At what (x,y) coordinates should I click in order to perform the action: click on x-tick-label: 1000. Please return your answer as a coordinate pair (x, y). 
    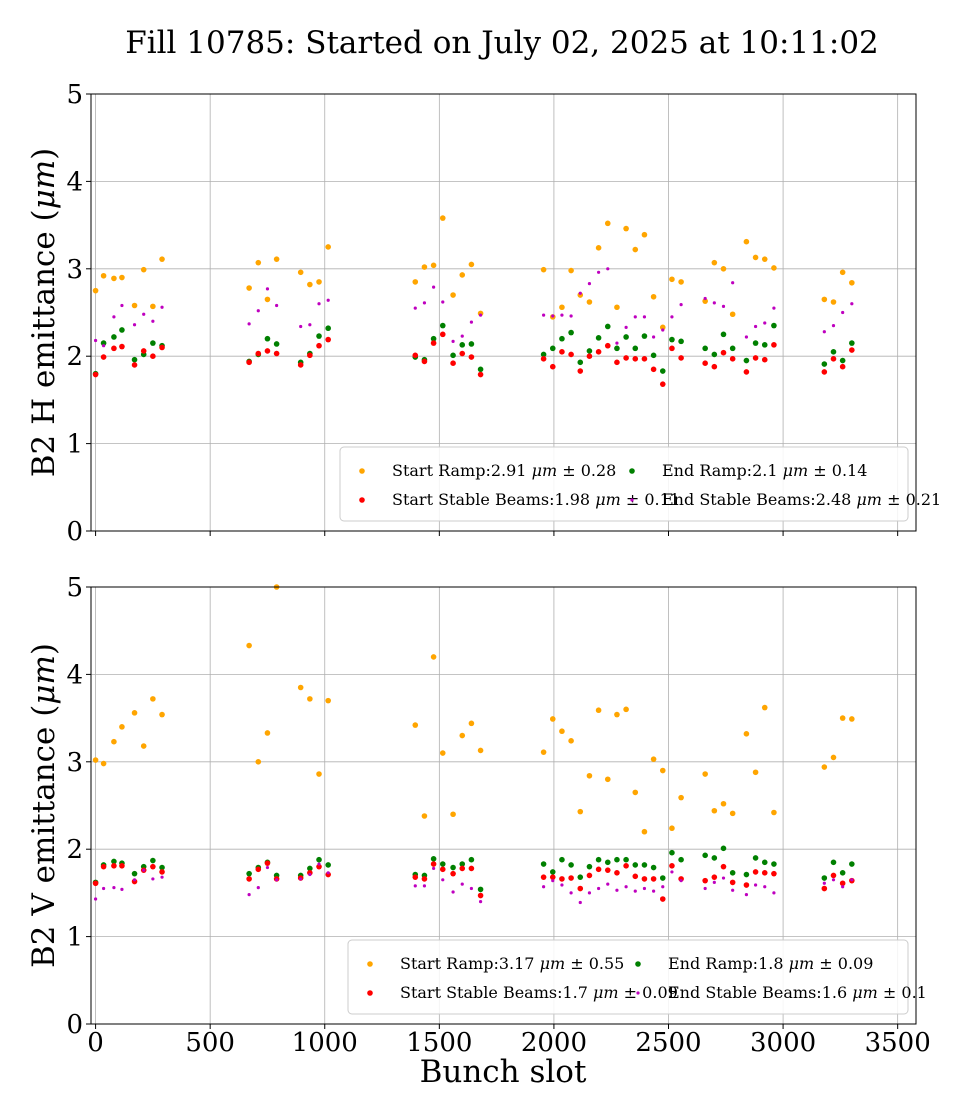
    Looking at the image, I should click on (325, 1043).